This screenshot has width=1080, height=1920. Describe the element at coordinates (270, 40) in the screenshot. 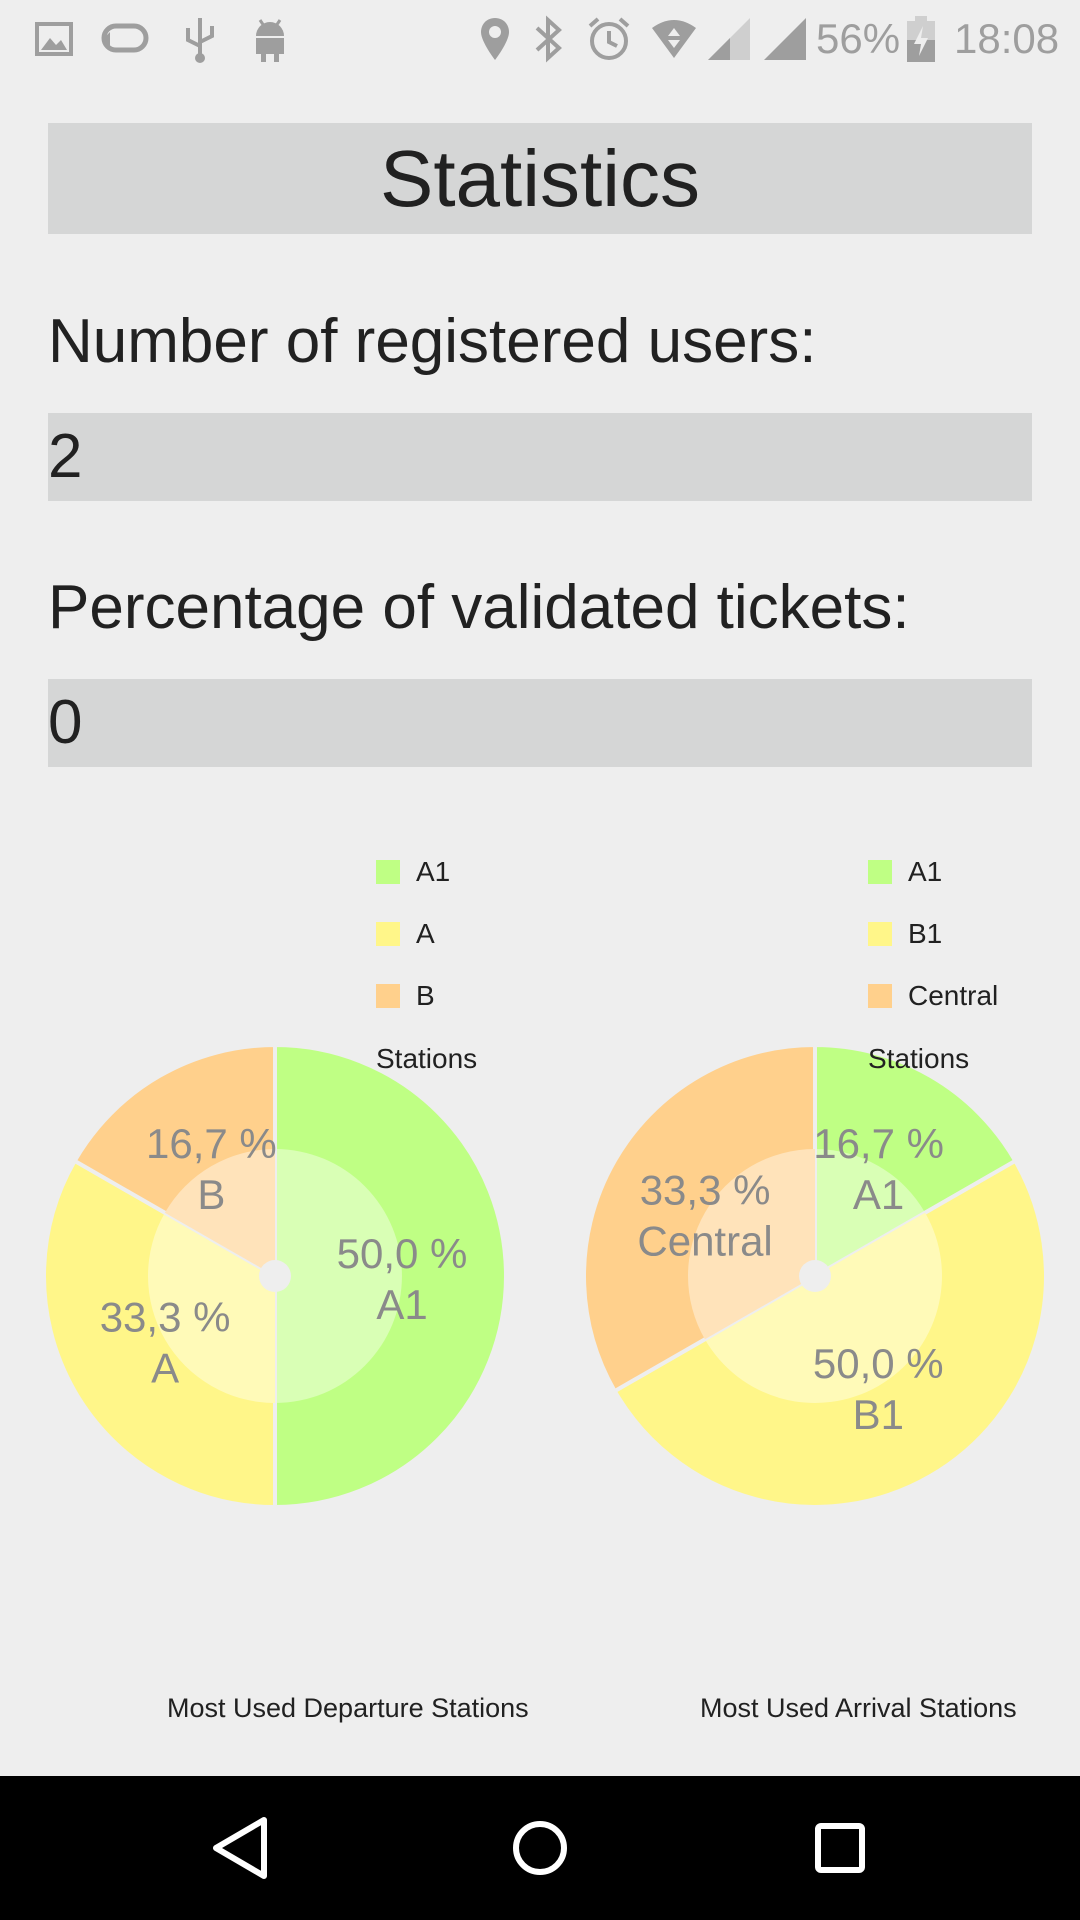

I see `android-icon` at that location.